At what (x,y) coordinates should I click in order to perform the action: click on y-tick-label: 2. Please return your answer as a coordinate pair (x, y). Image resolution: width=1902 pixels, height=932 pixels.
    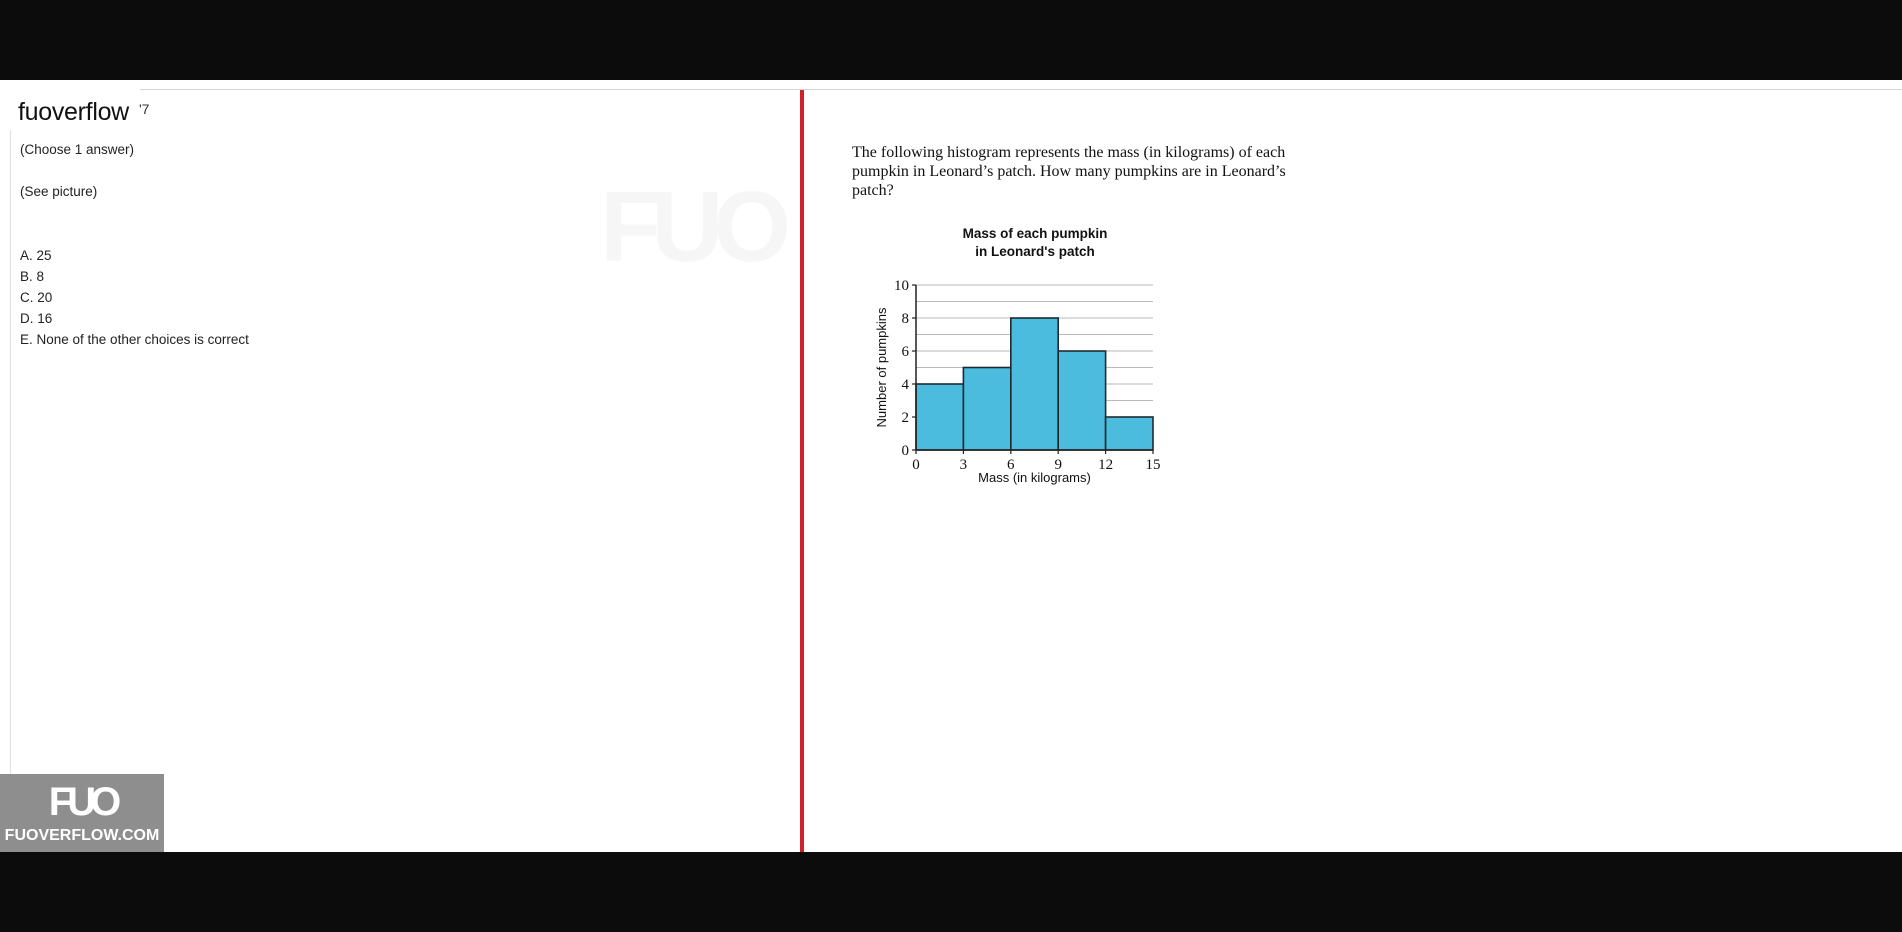
    Looking at the image, I should click on (906, 418).